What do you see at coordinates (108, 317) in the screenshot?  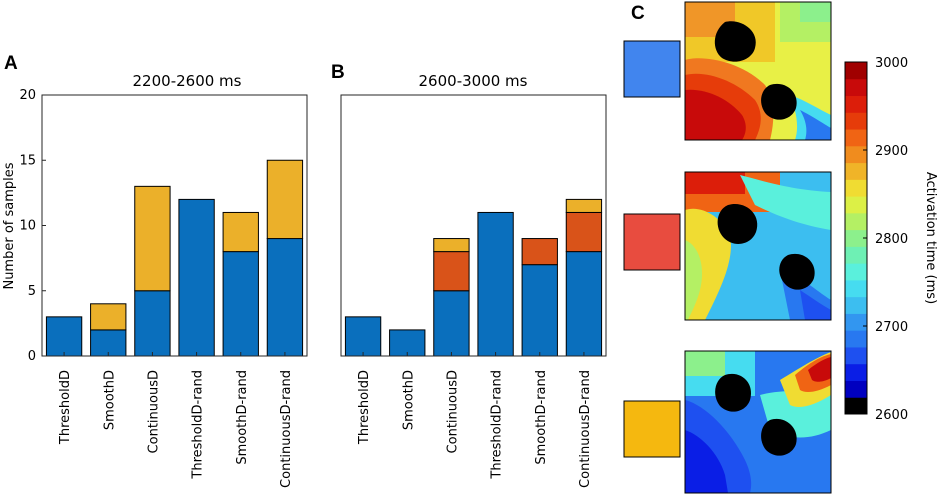 I see `bar-yellow-SmoothD` at bounding box center [108, 317].